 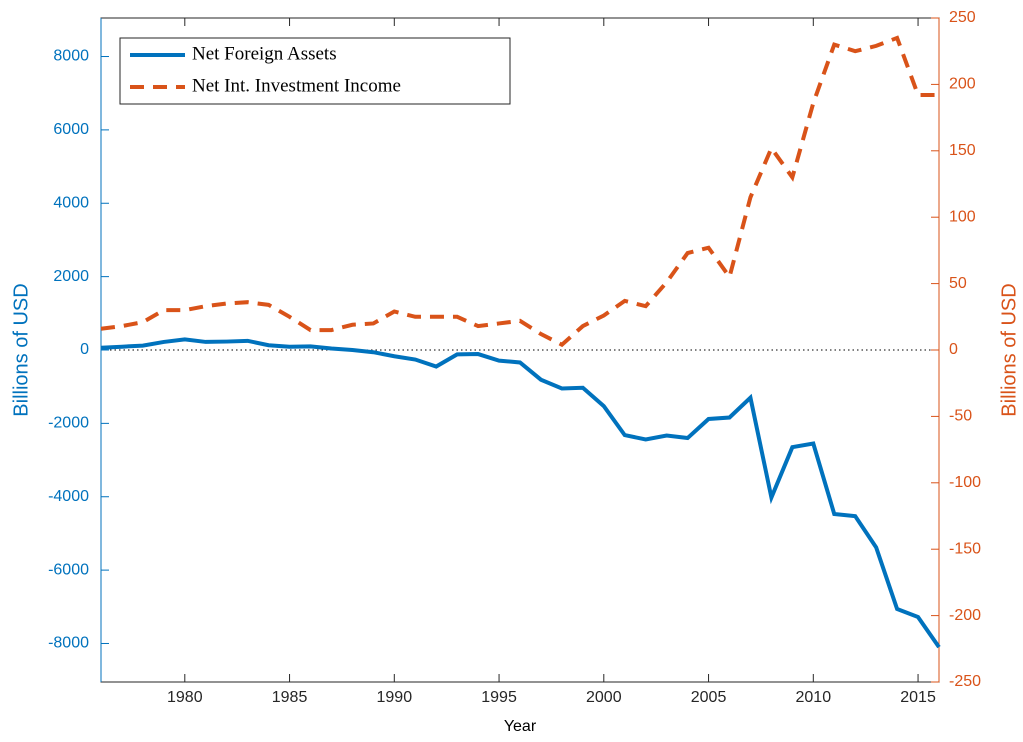 I want to click on y2-tick-label: -150, so click(x=965, y=548).